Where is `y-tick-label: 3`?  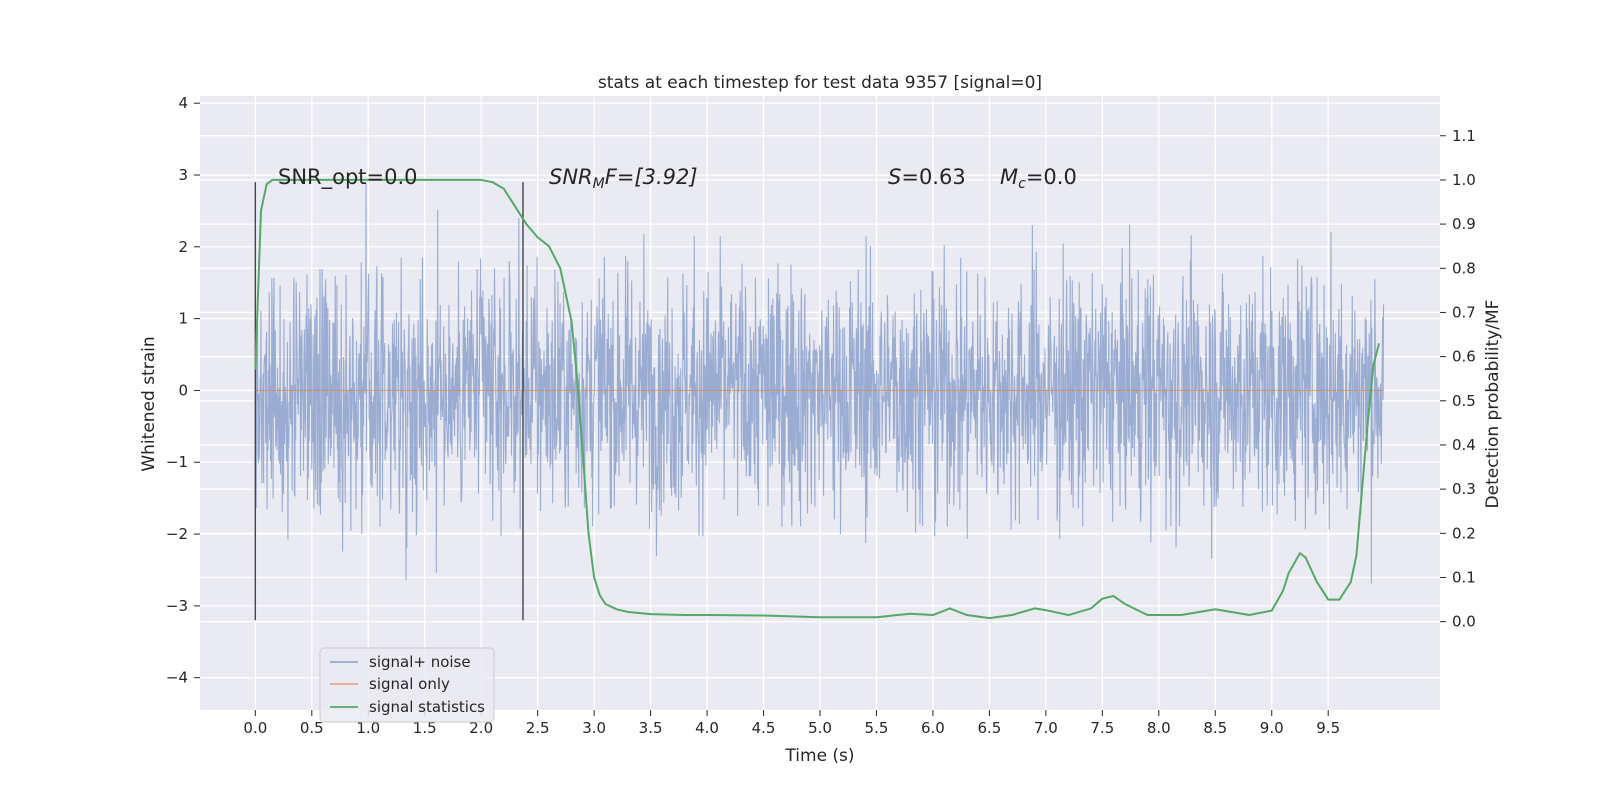 y-tick-label: 3 is located at coordinates (183, 175).